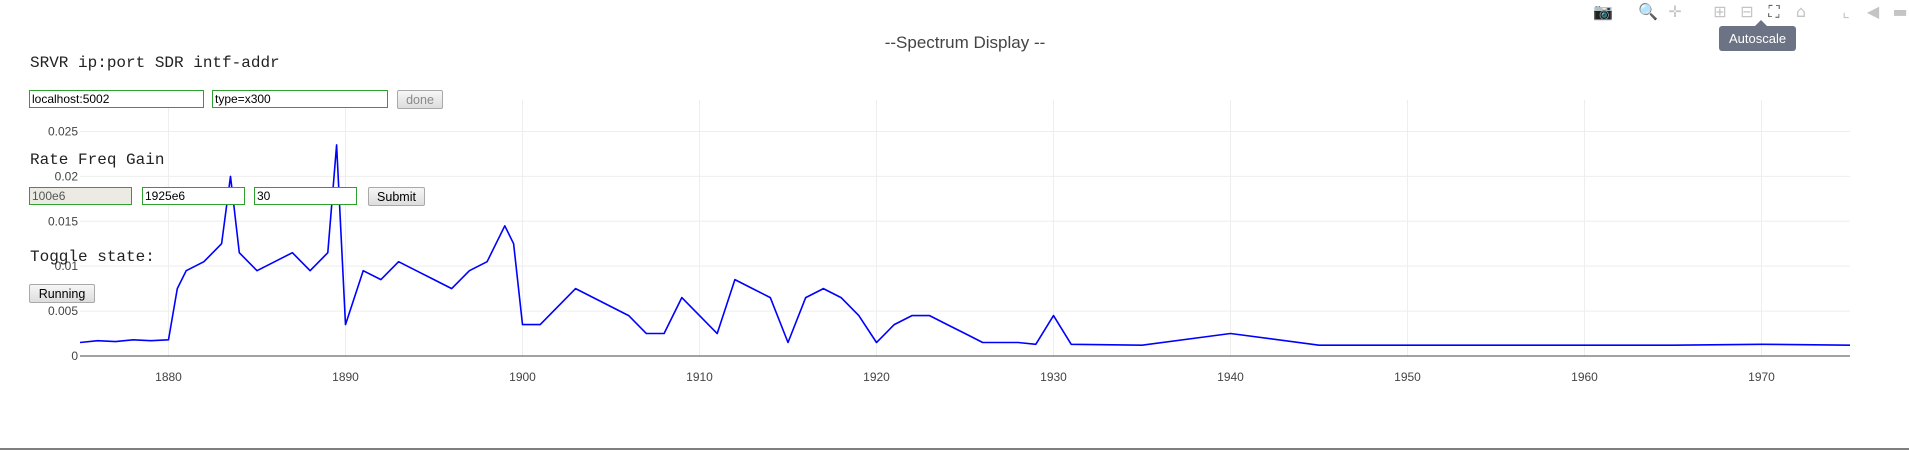 The height and width of the screenshot is (450, 1909). Describe the element at coordinates (305, 196) in the screenshot. I see `gain-input` at that location.